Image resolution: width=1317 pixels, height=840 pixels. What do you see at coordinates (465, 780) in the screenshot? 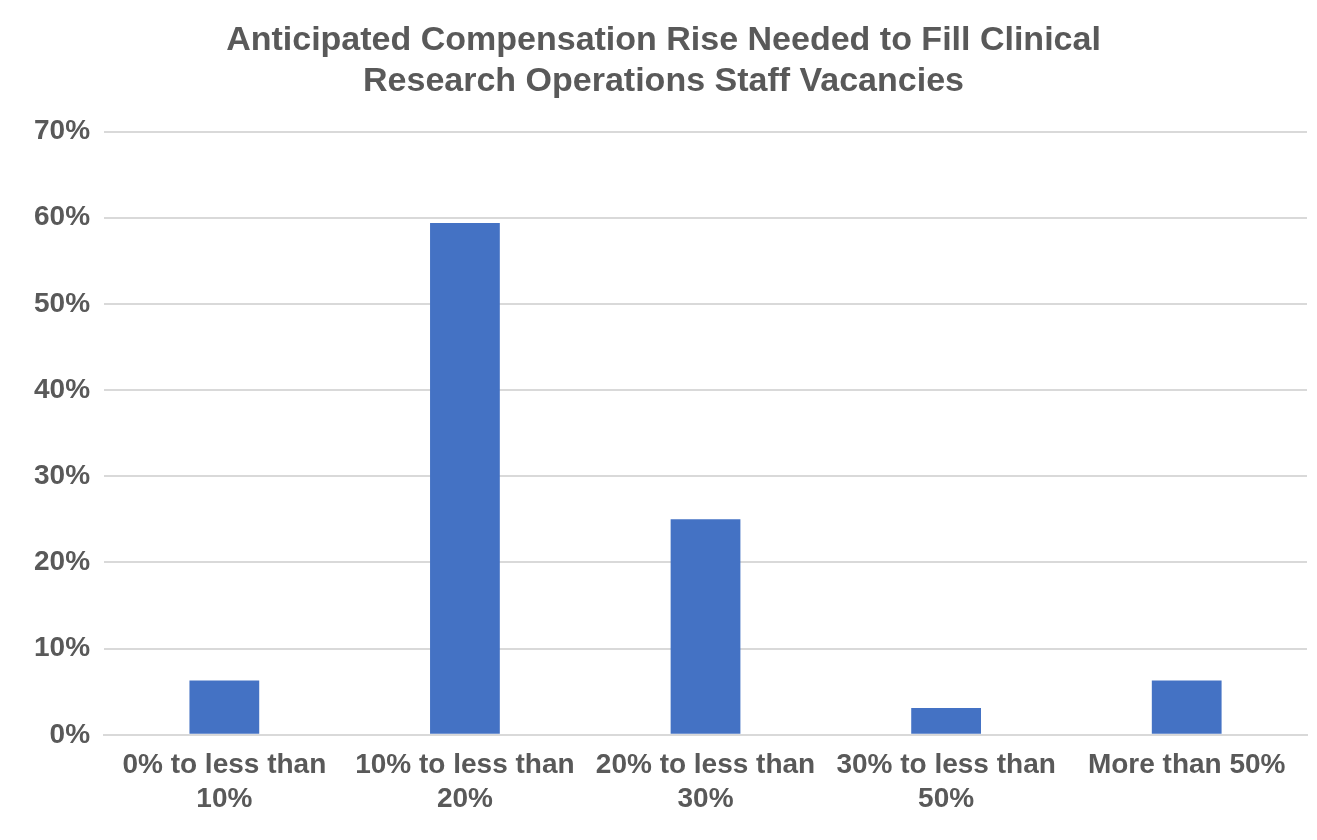
I see `x-tick-label: 10% to less than 20%` at bounding box center [465, 780].